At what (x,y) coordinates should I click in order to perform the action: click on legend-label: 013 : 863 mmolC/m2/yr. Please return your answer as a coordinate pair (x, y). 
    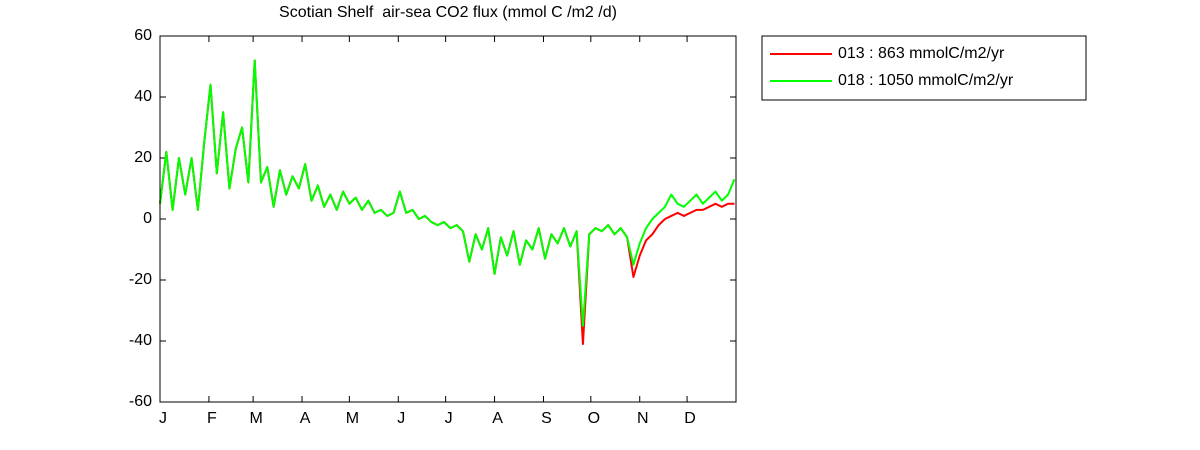
    Looking at the image, I should click on (921, 53).